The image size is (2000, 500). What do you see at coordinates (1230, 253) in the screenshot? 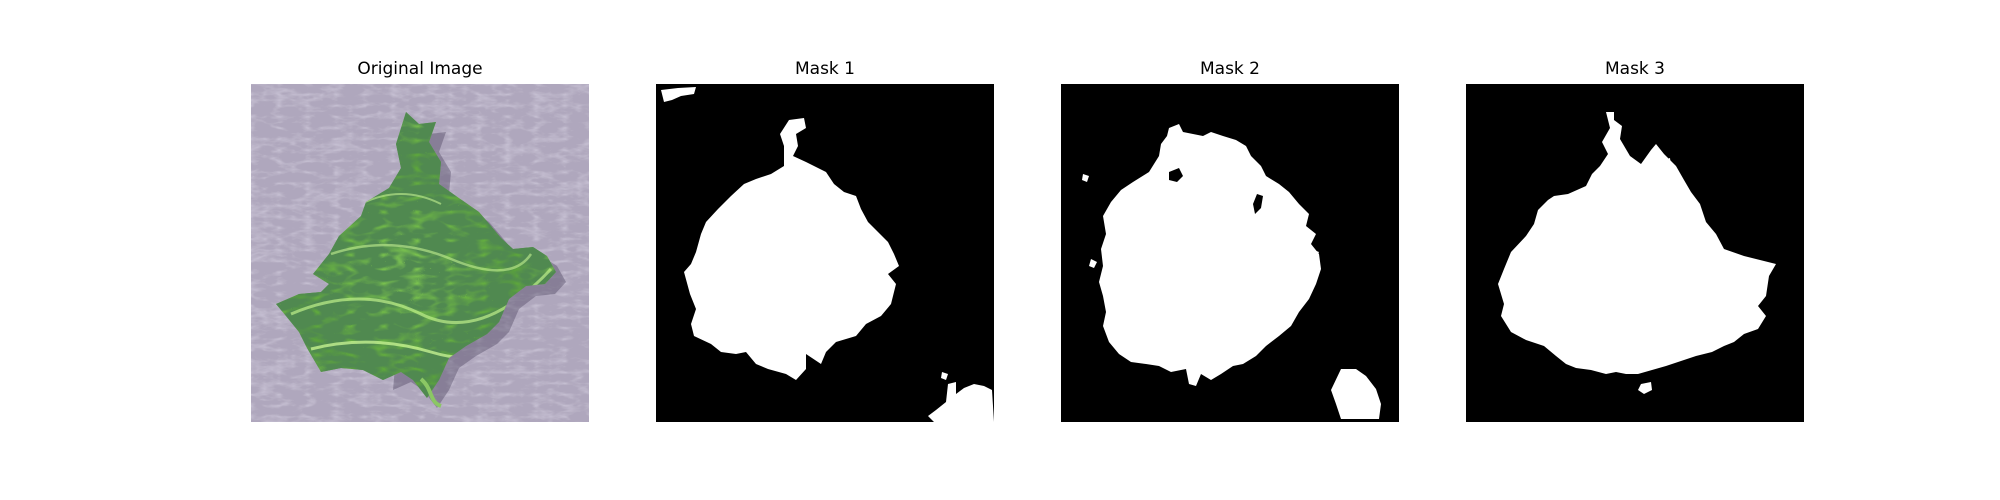
I see `mask-2-image` at bounding box center [1230, 253].